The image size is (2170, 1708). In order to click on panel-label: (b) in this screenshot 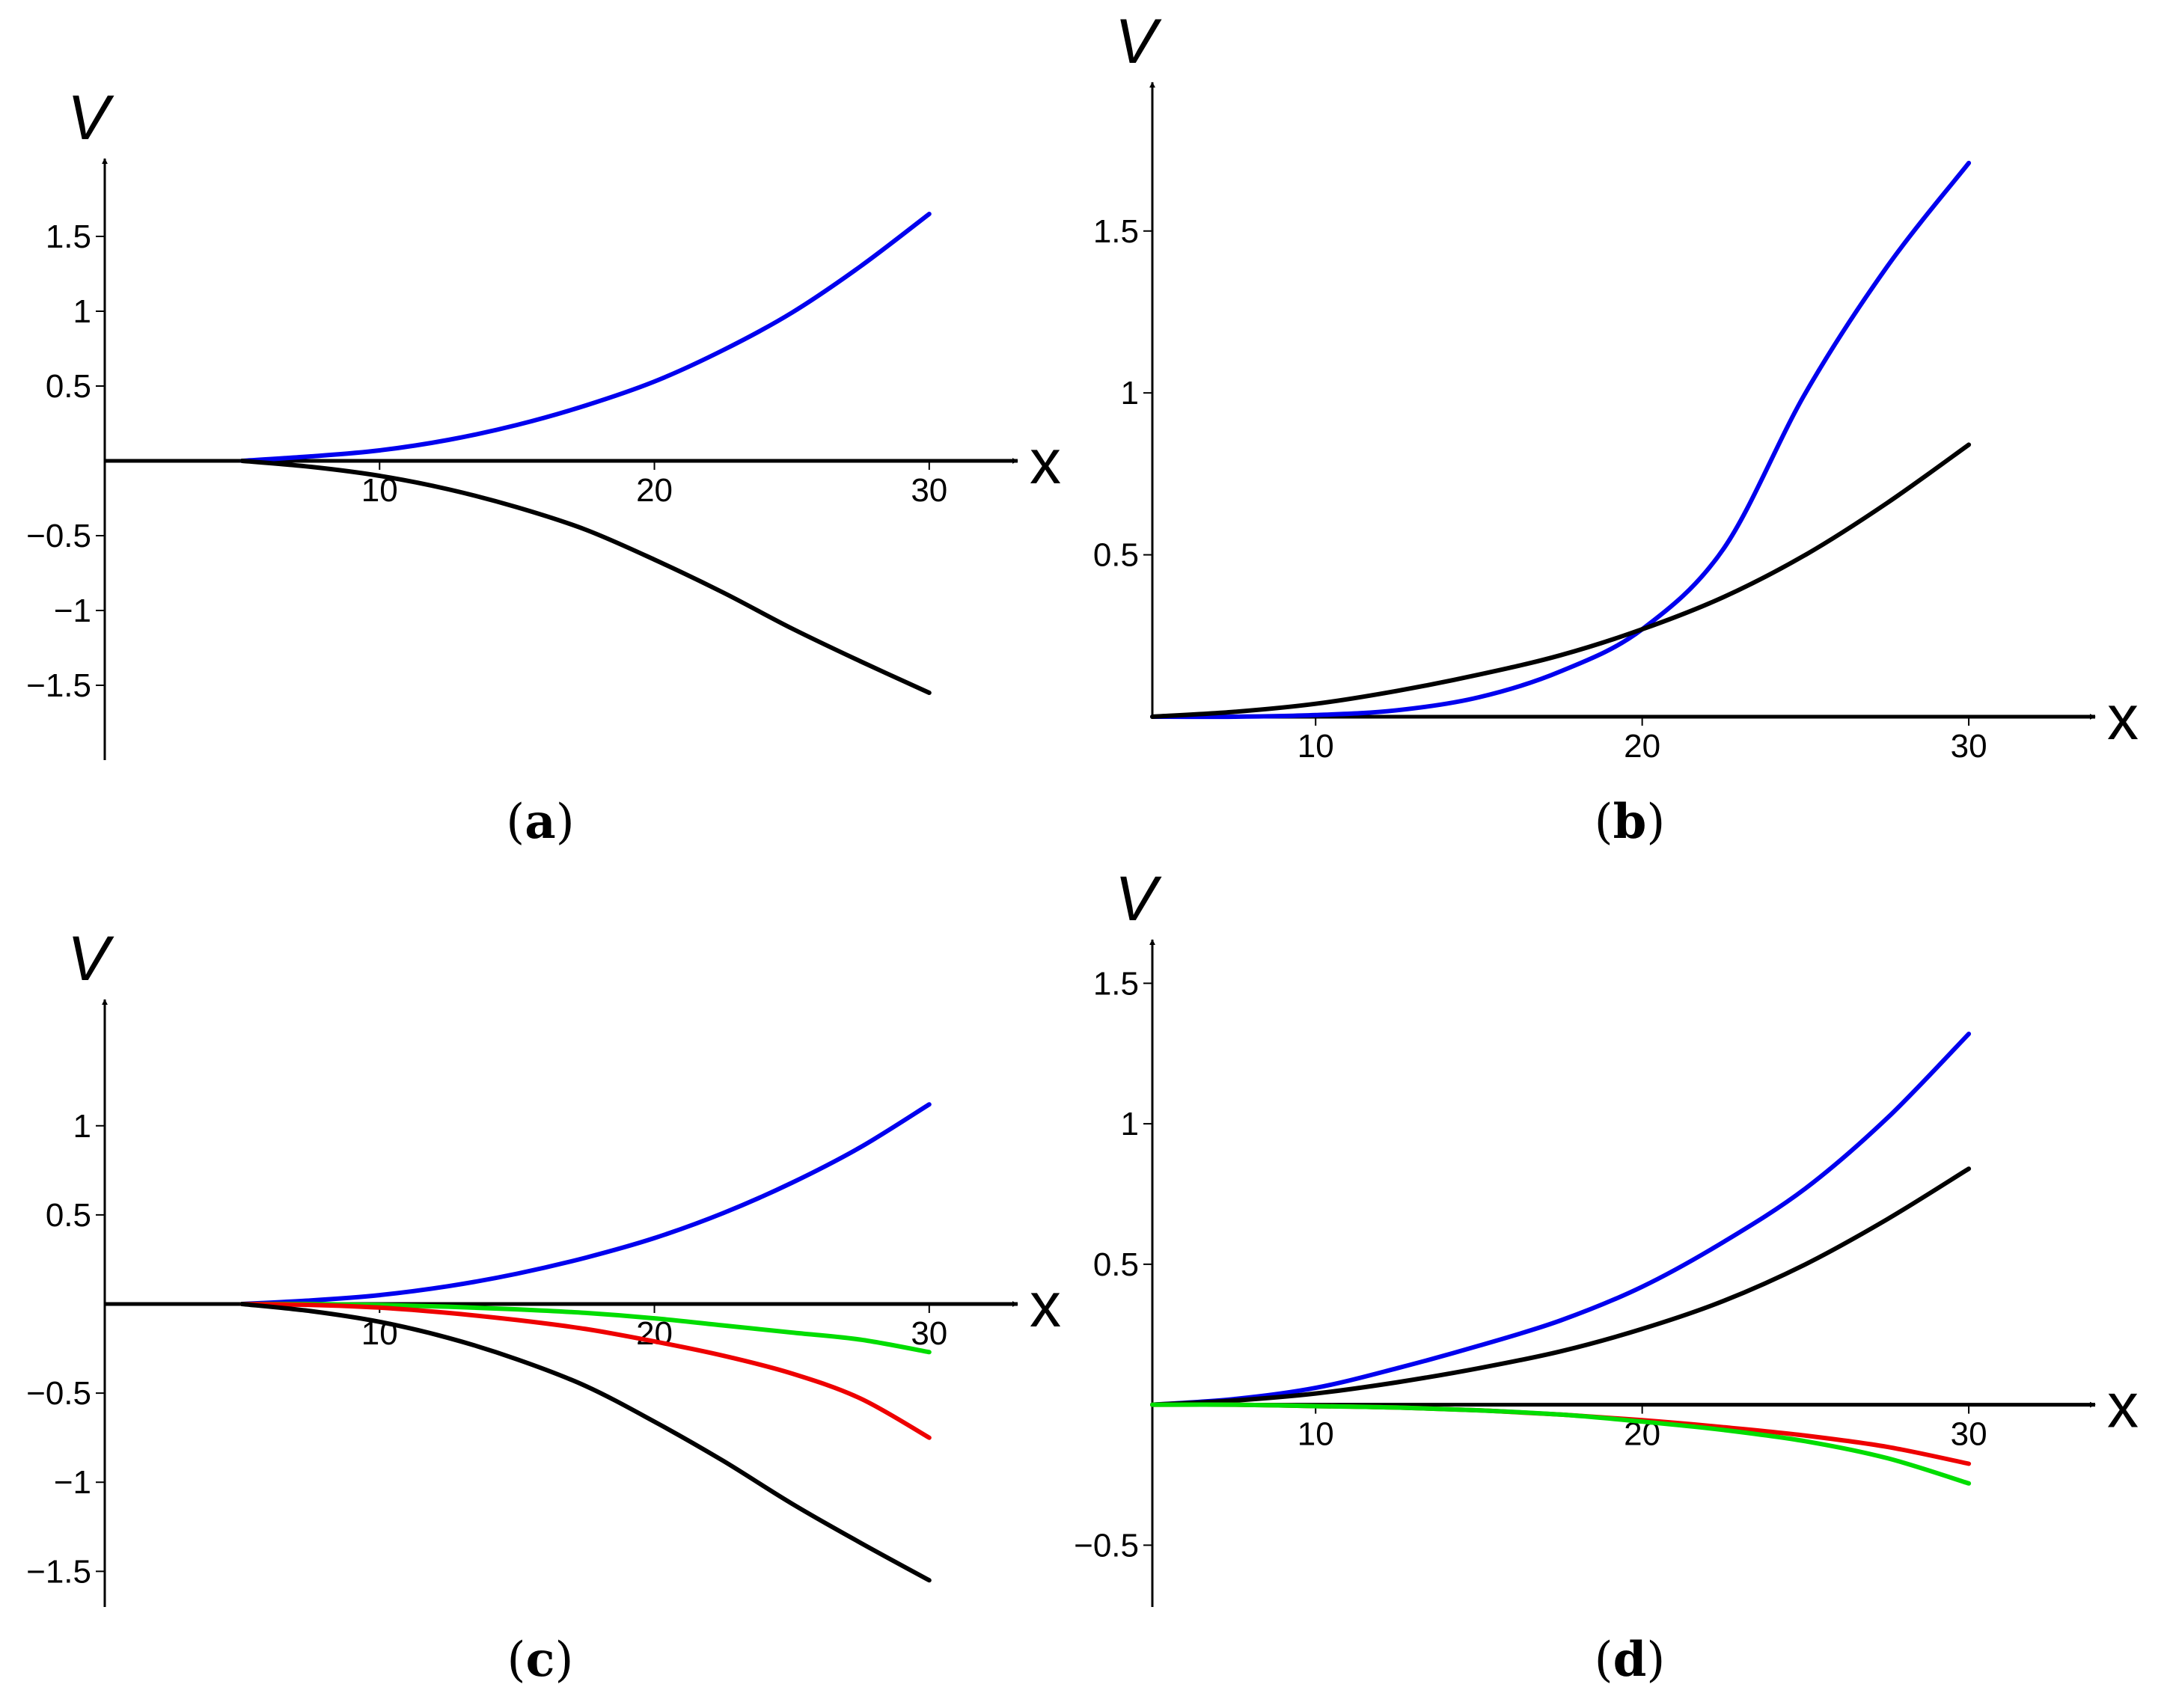, I will do `click(1631, 822)`.